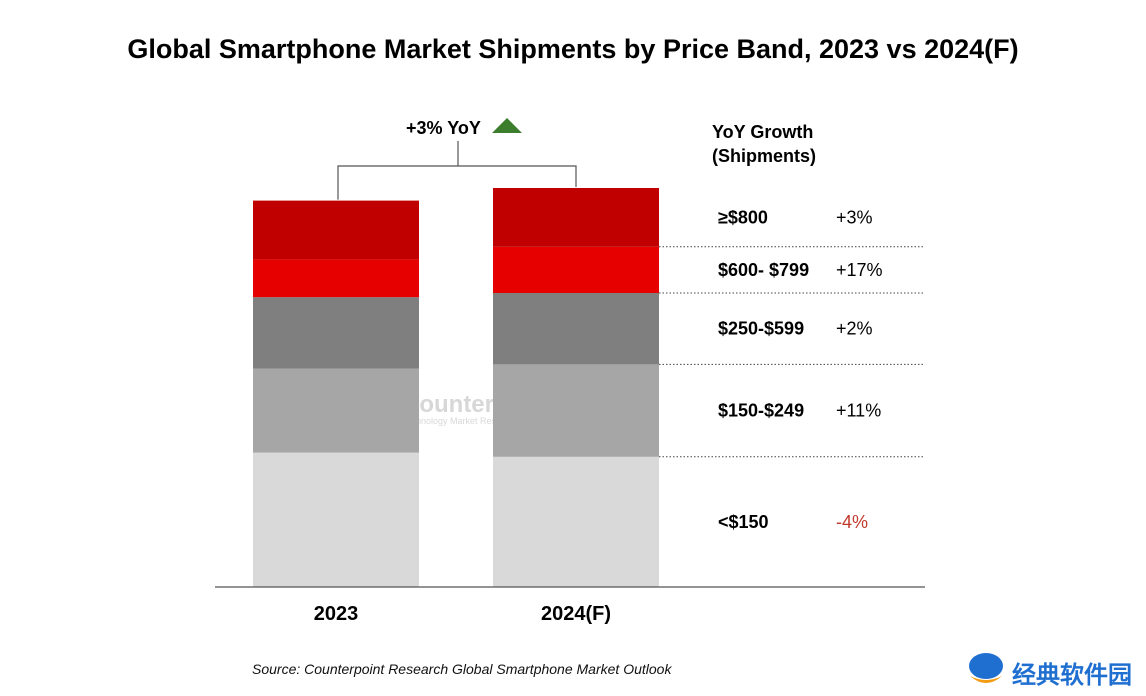 This screenshot has width=1146, height=696. I want to click on total-yoy-bracket: +3% YoY, so click(457, 159).